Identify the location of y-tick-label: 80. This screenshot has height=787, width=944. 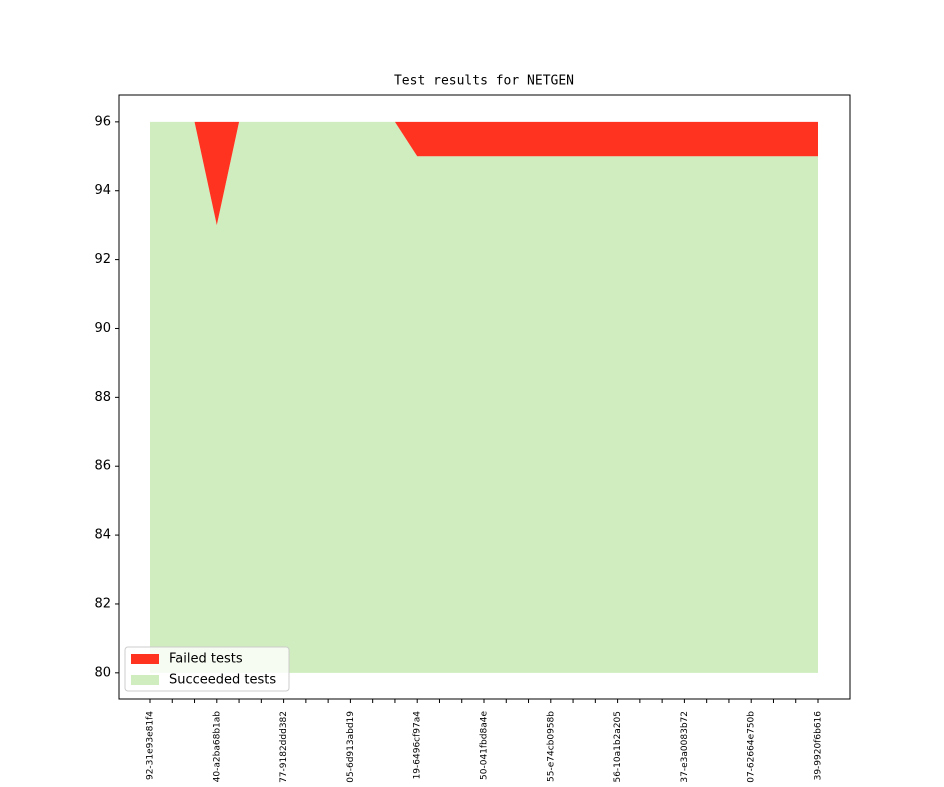
(102, 672).